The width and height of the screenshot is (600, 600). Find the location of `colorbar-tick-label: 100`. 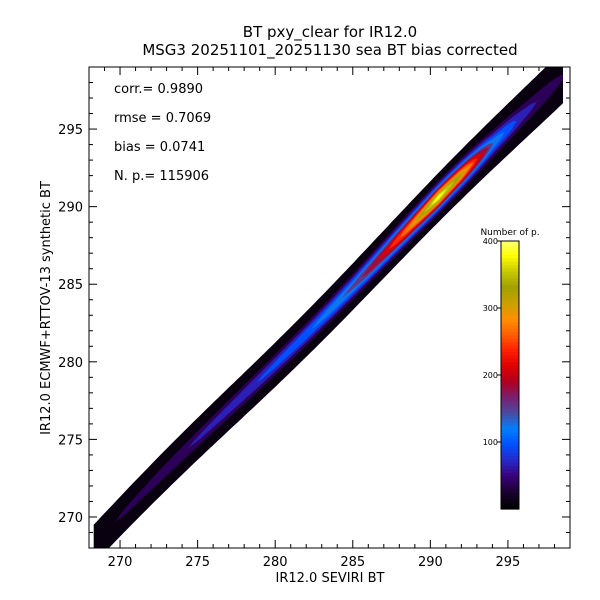

colorbar-tick-label: 100 is located at coordinates (490, 442).